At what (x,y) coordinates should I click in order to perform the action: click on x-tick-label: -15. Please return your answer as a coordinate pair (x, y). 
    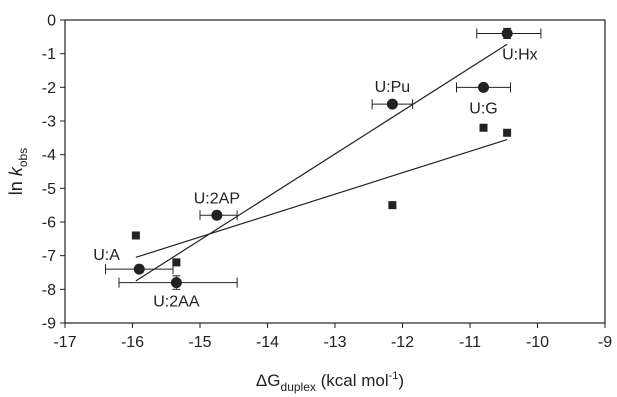
    Looking at the image, I should click on (199, 342).